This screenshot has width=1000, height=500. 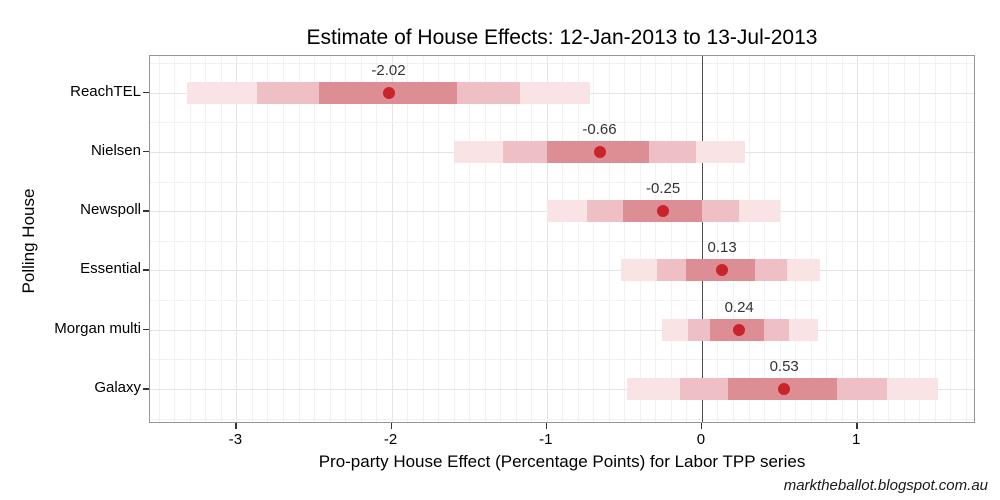 I want to click on watermark-text: marktheballot.blogspot.com.au, so click(x=885, y=485).